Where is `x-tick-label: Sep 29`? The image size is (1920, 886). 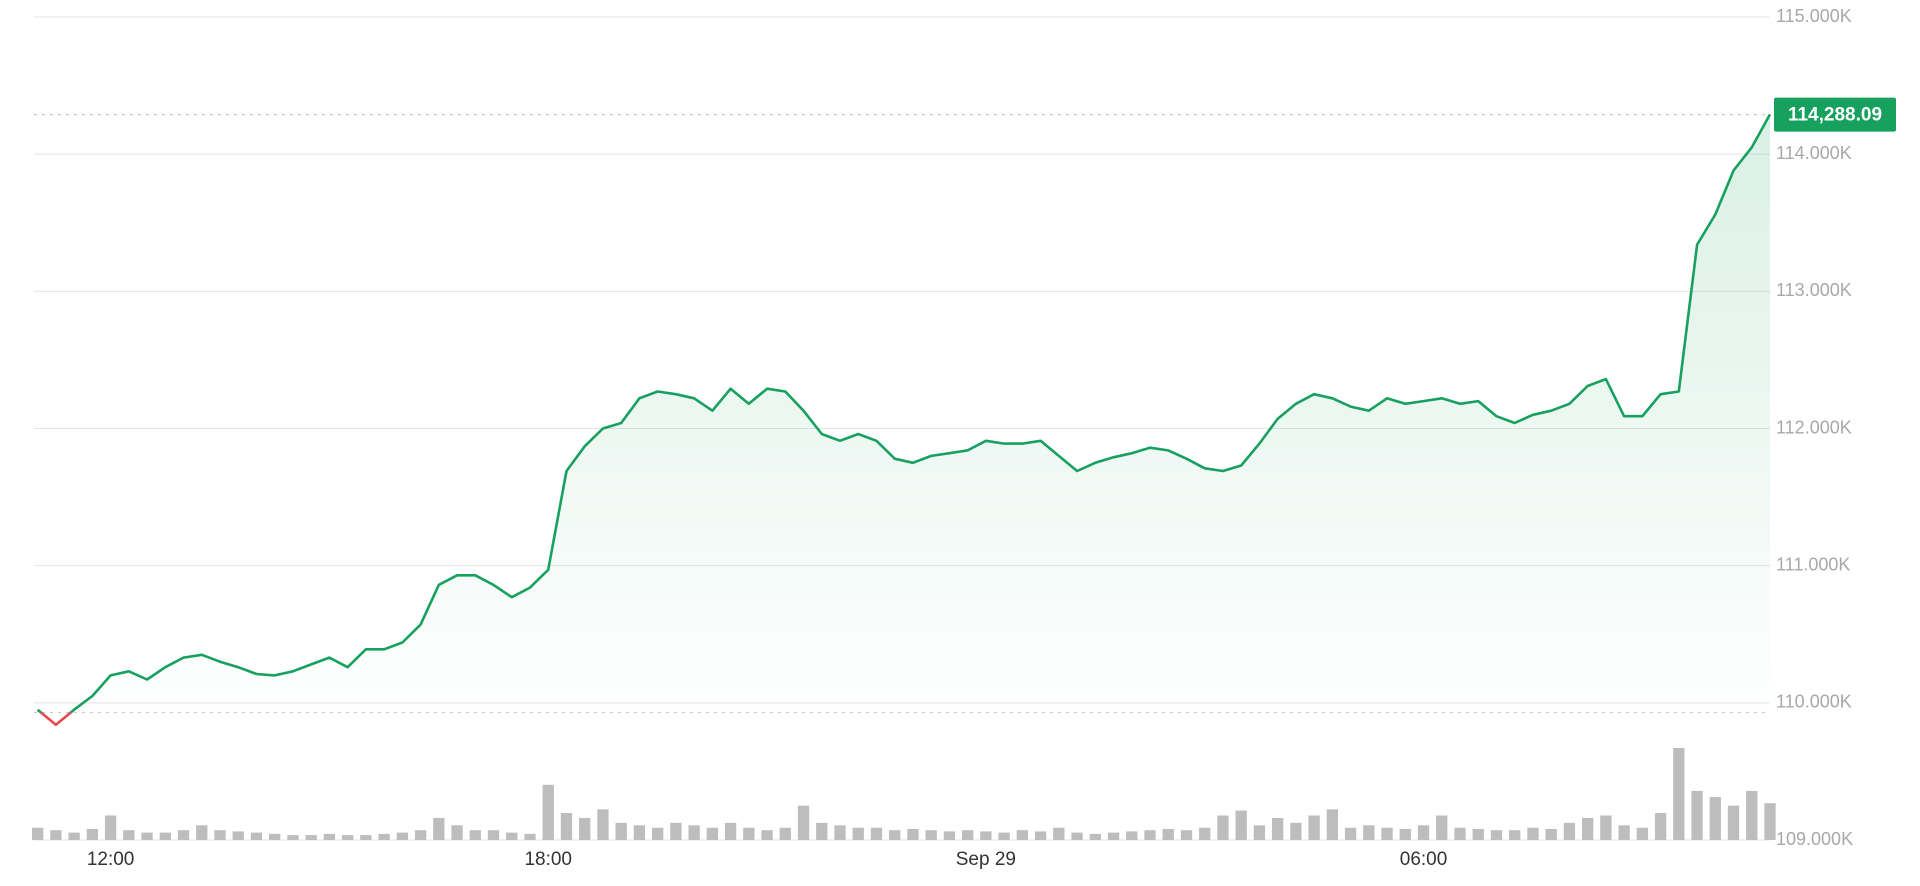 x-tick-label: Sep 29 is located at coordinates (986, 859).